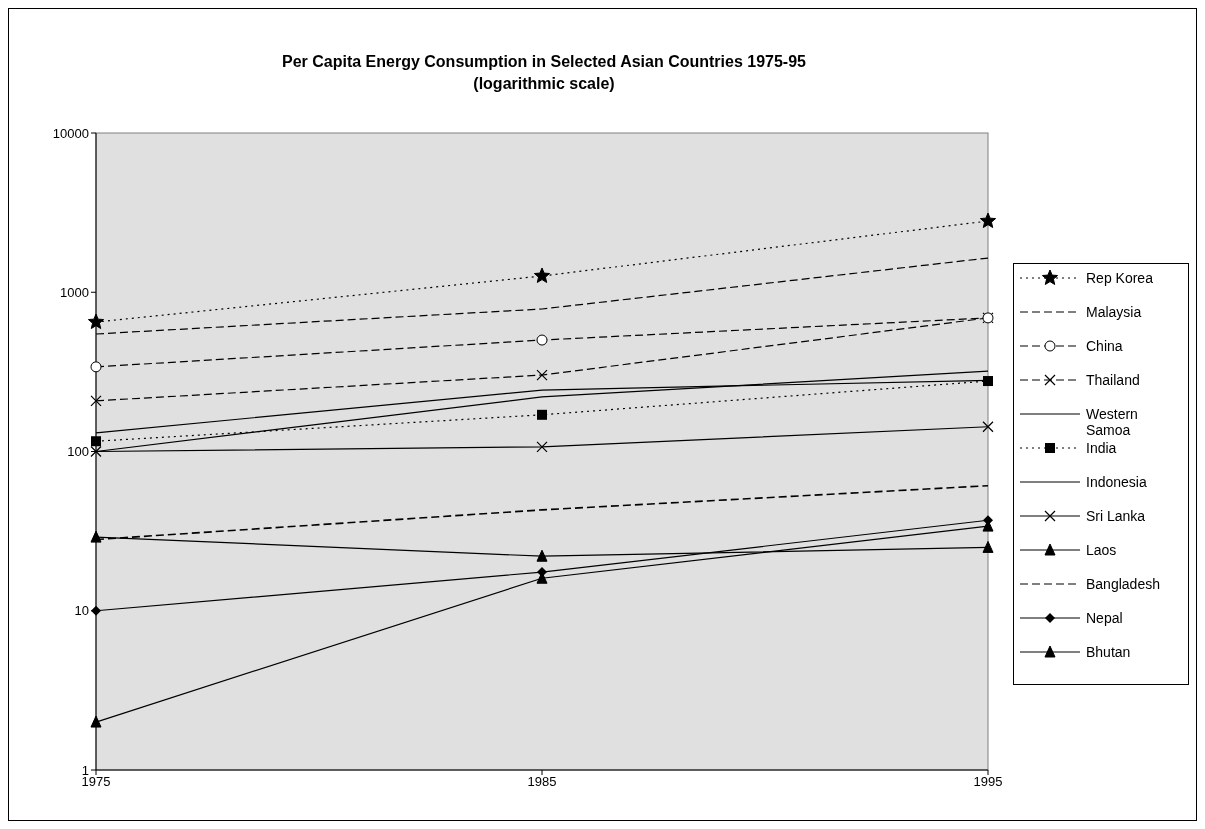 The width and height of the screenshot is (1205, 829). I want to click on legend-label: Sri Lanka, so click(1116, 516).